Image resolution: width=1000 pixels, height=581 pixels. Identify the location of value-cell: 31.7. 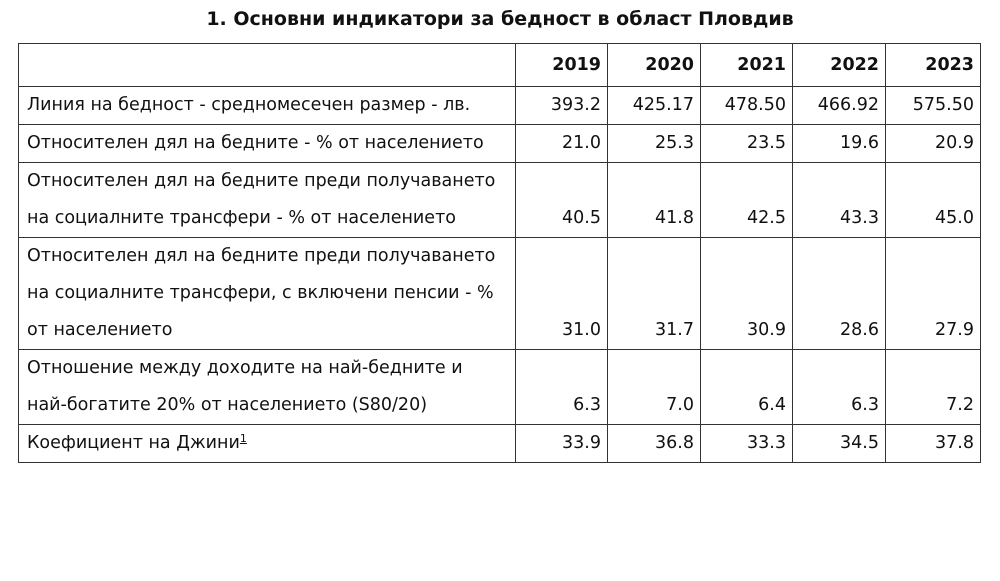
(654, 293).